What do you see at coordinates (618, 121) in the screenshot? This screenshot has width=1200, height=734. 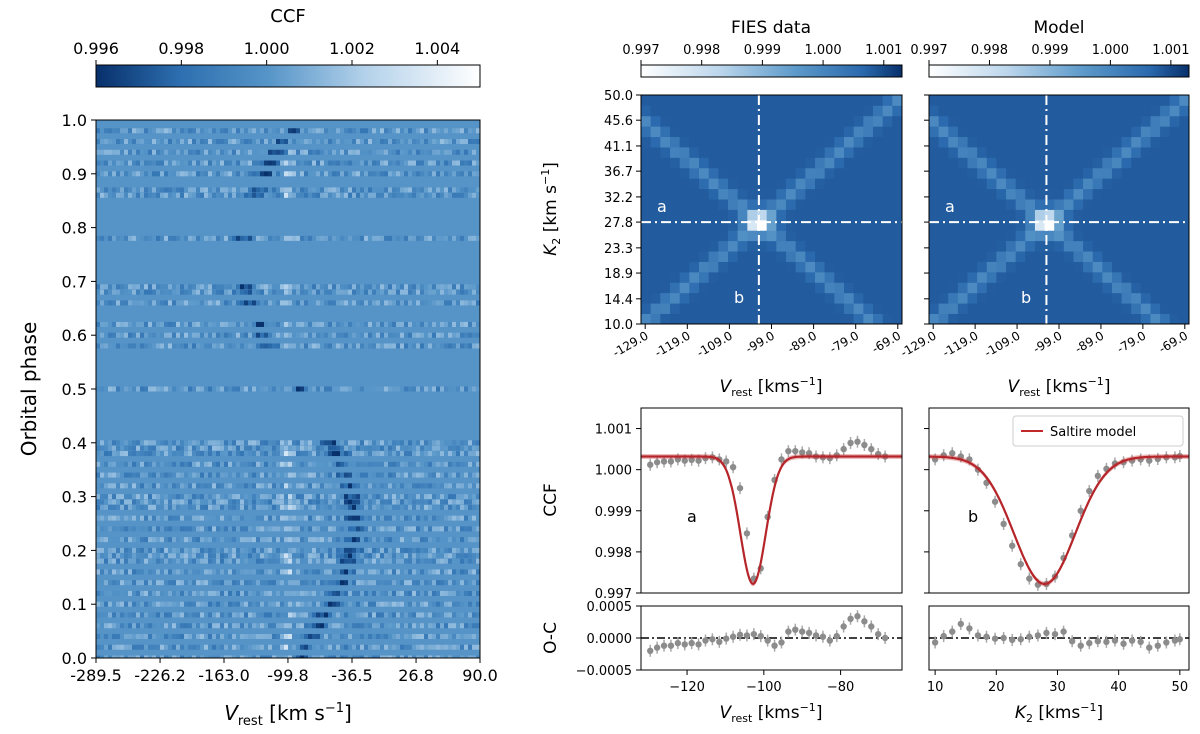 I see `fies-ytick-label: 45.6` at bounding box center [618, 121].